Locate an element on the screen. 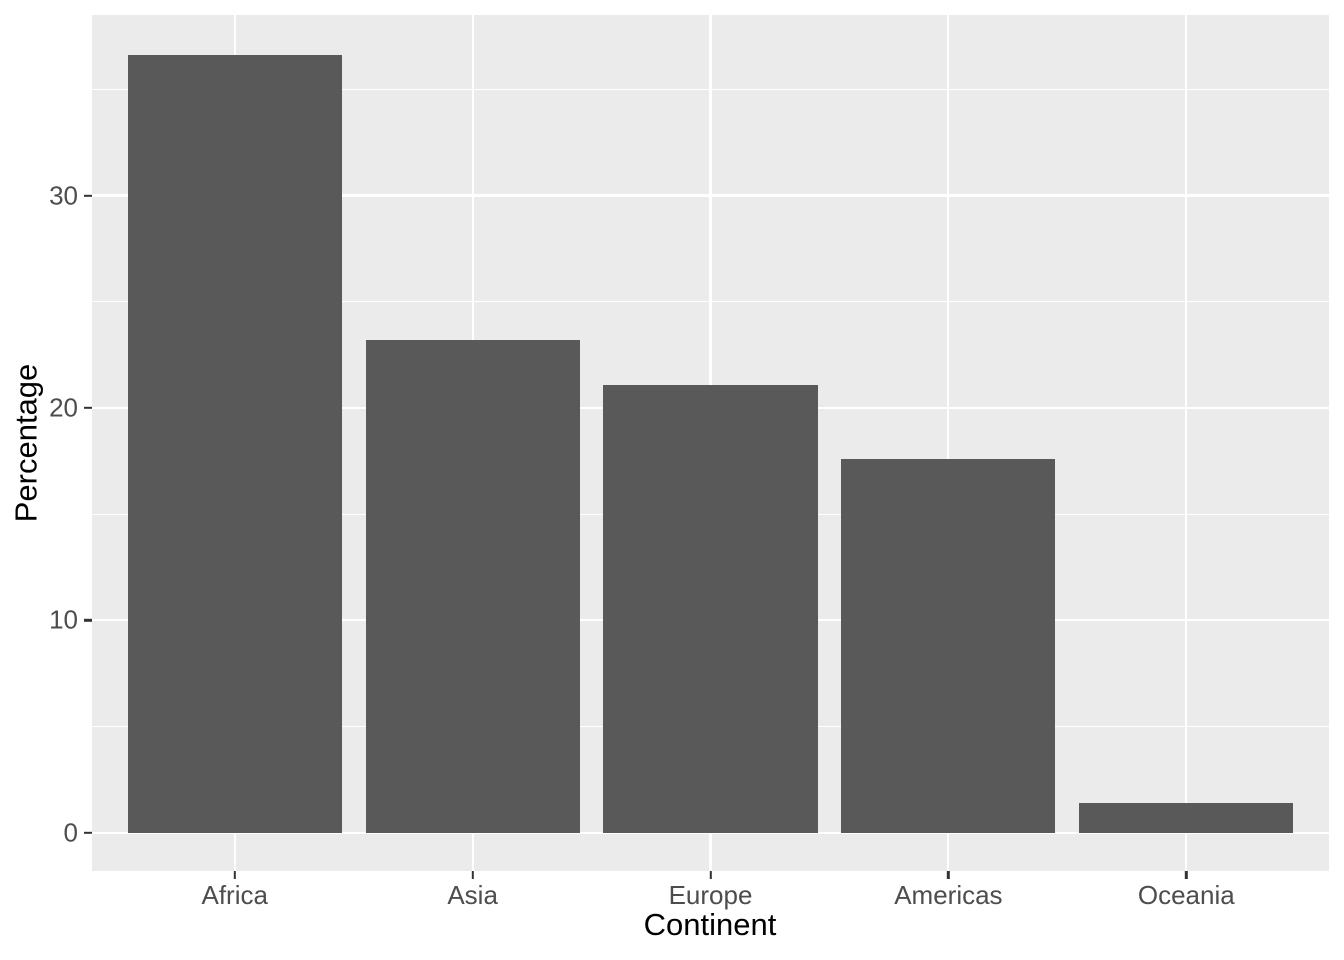 The image size is (1344, 960). y-axis-title: Percentage is located at coordinates (26, 443).